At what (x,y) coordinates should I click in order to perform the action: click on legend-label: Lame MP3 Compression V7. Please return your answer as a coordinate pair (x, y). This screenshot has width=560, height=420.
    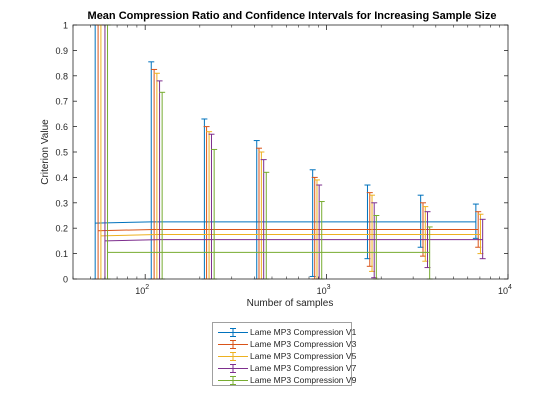
    Looking at the image, I should click on (303, 368).